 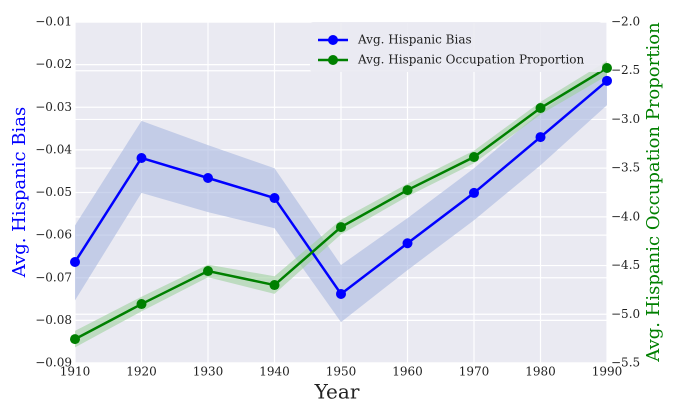 I want to click on x-tick-label: 1990, so click(x=607, y=372).